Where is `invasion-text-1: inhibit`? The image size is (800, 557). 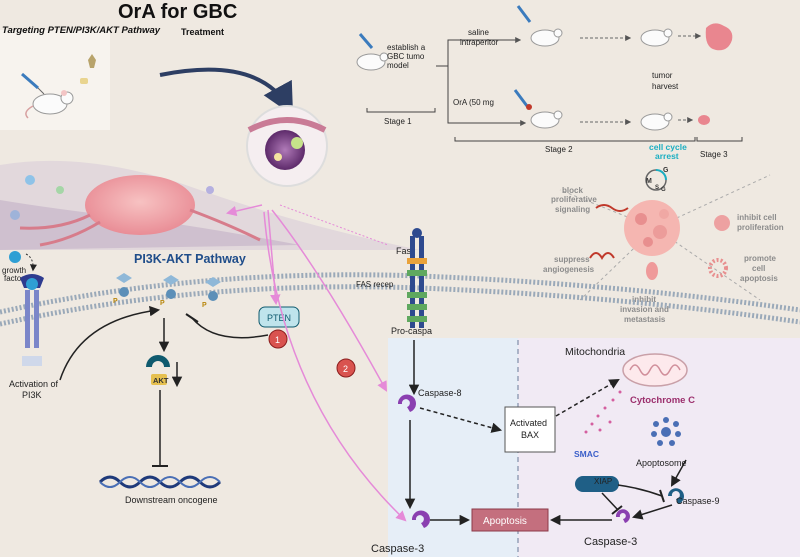 invasion-text-1: inhibit is located at coordinates (644, 299).